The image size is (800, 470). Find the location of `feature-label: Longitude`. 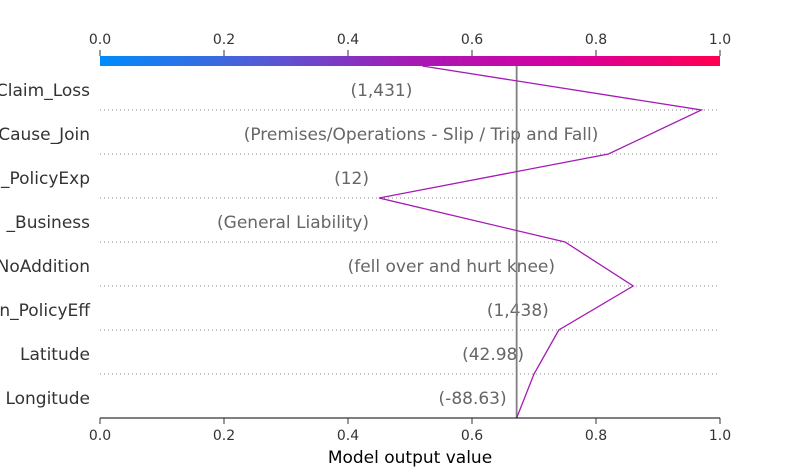

feature-label: Longitude is located at coordinates (47, 399).